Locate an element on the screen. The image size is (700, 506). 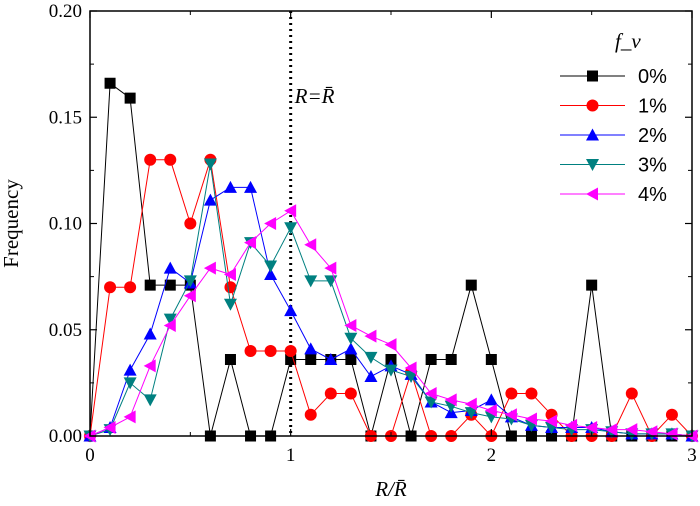
x-axis-title: R/R̄ is located at coordinates (390, 489).